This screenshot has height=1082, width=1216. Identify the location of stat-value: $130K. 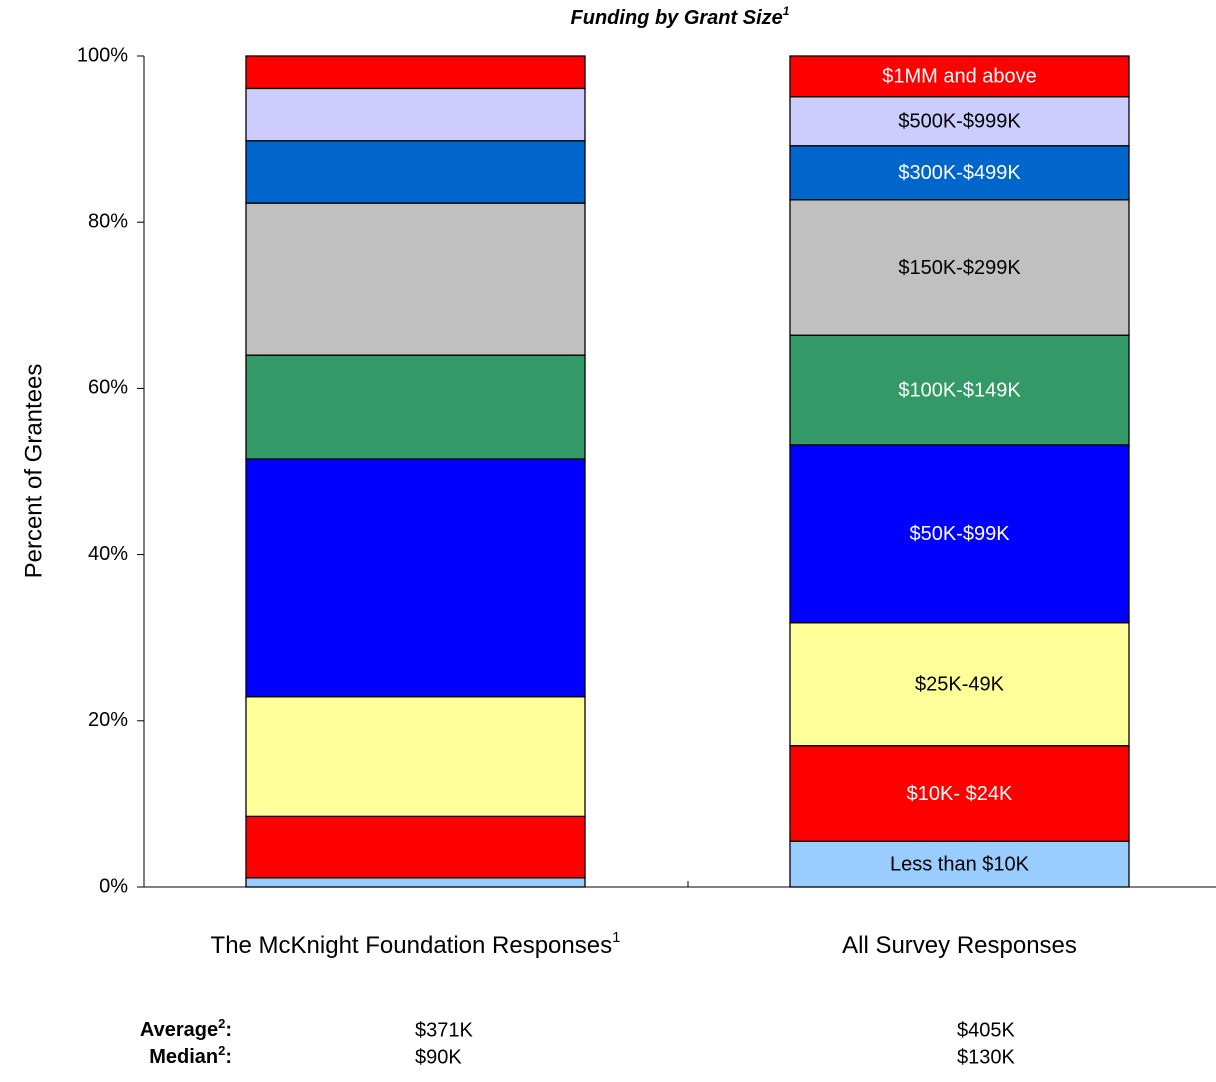
(986, 1057).